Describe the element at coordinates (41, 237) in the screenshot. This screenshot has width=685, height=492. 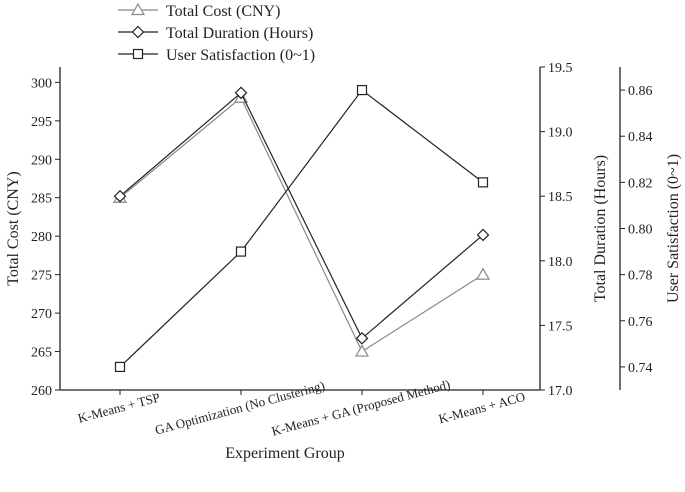
I see `cost-tick-label: 280` at that location.